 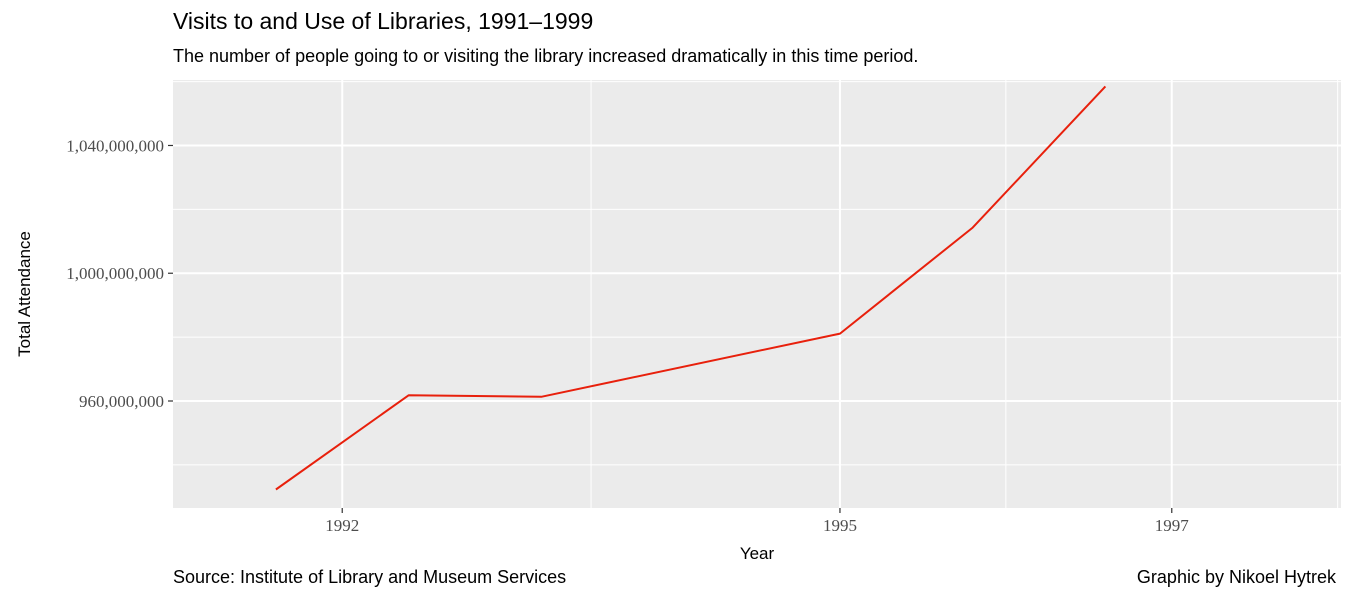 What do you see at coordinates (121, 401) in the screenshot?
I see `y-tick-label: 960,000,000` at bounding box center [121, 401].